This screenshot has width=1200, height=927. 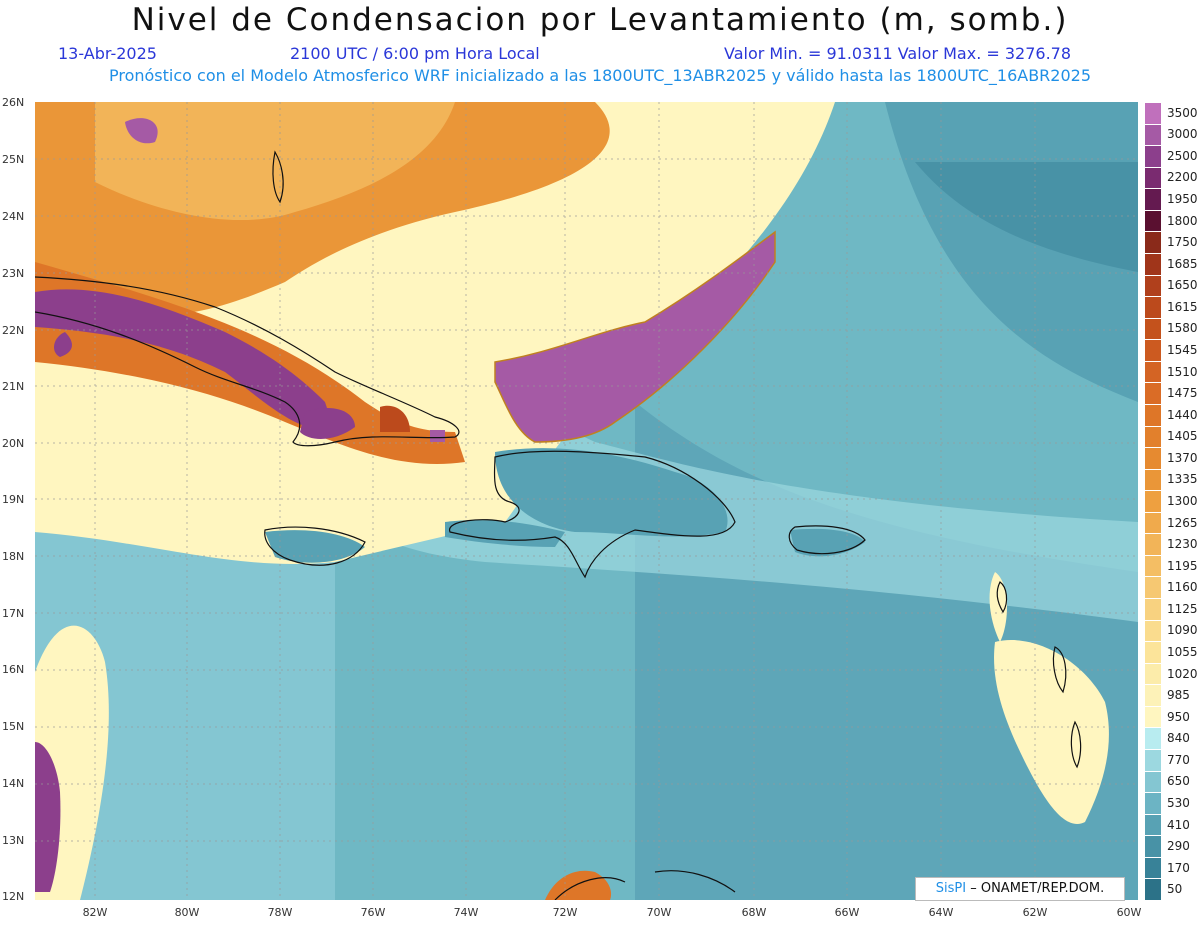 What do you see at coordinates (13, 556) in the screenshot?
I see `lat-label: 18N` at bounding box center [13, 556].